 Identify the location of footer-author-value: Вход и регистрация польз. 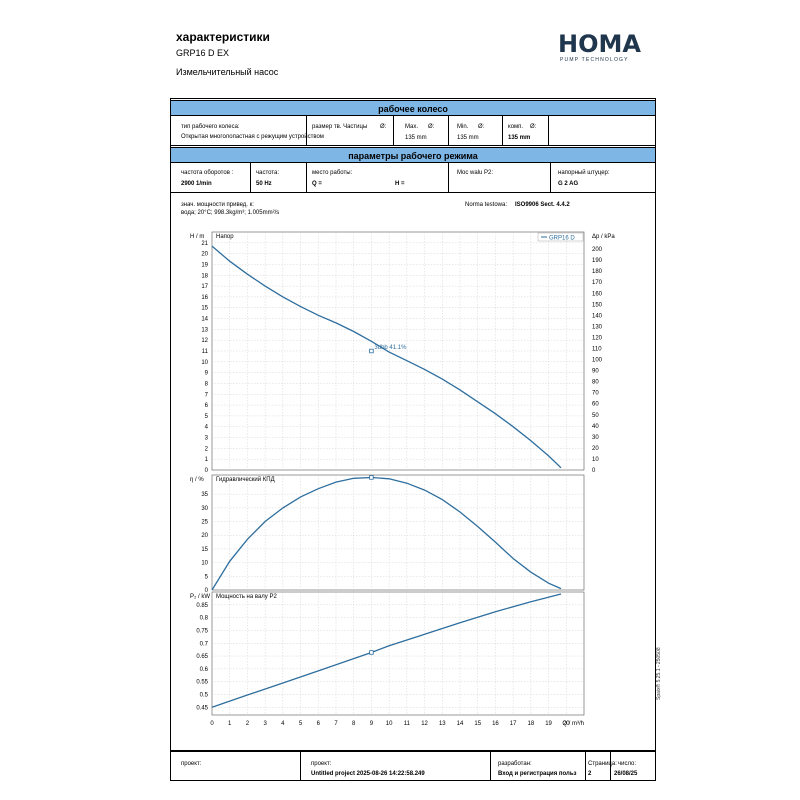
(537, 774).